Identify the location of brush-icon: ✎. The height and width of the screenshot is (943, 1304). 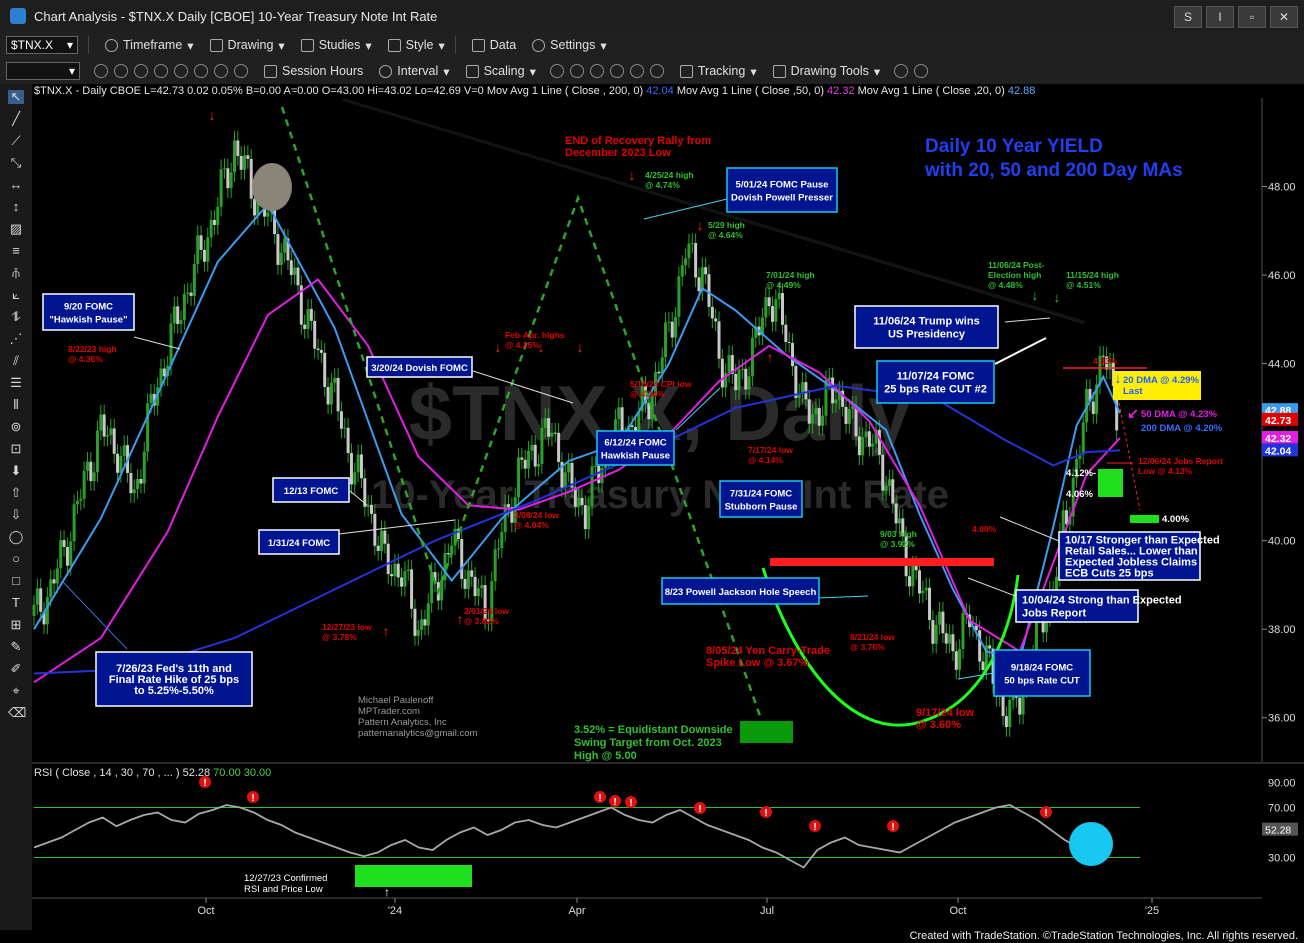
(16, 646).